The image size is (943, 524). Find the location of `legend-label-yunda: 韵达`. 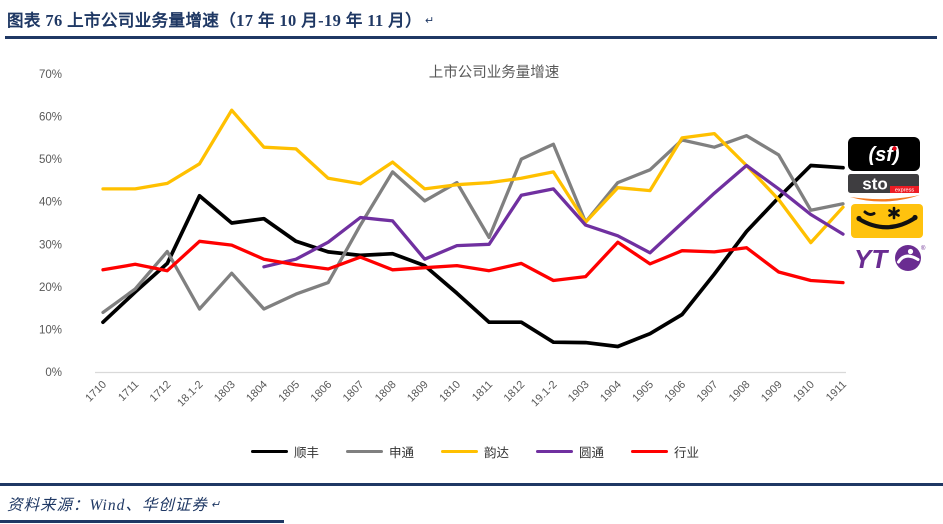

legend-label-yunda: 韵达 is located at coordinates (496, 453).